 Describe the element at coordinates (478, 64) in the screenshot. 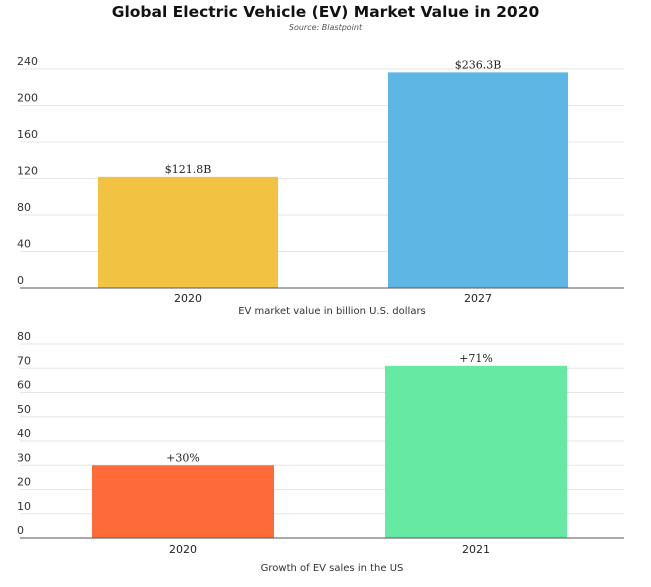

I see `data-label: $236.3B` at that location.